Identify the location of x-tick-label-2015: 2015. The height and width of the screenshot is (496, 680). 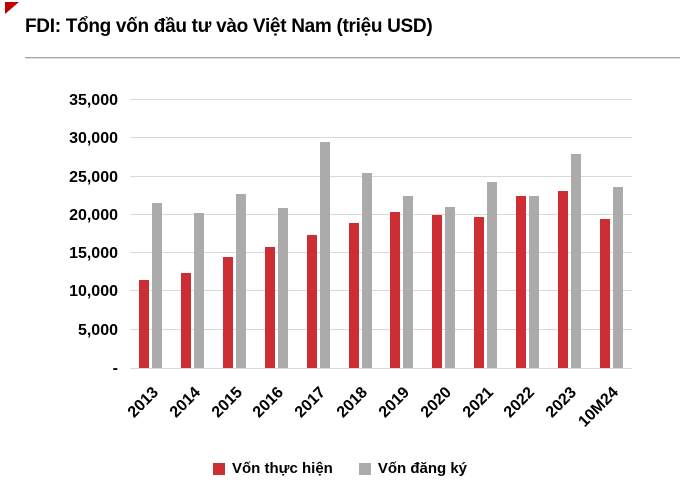
(227, 403).